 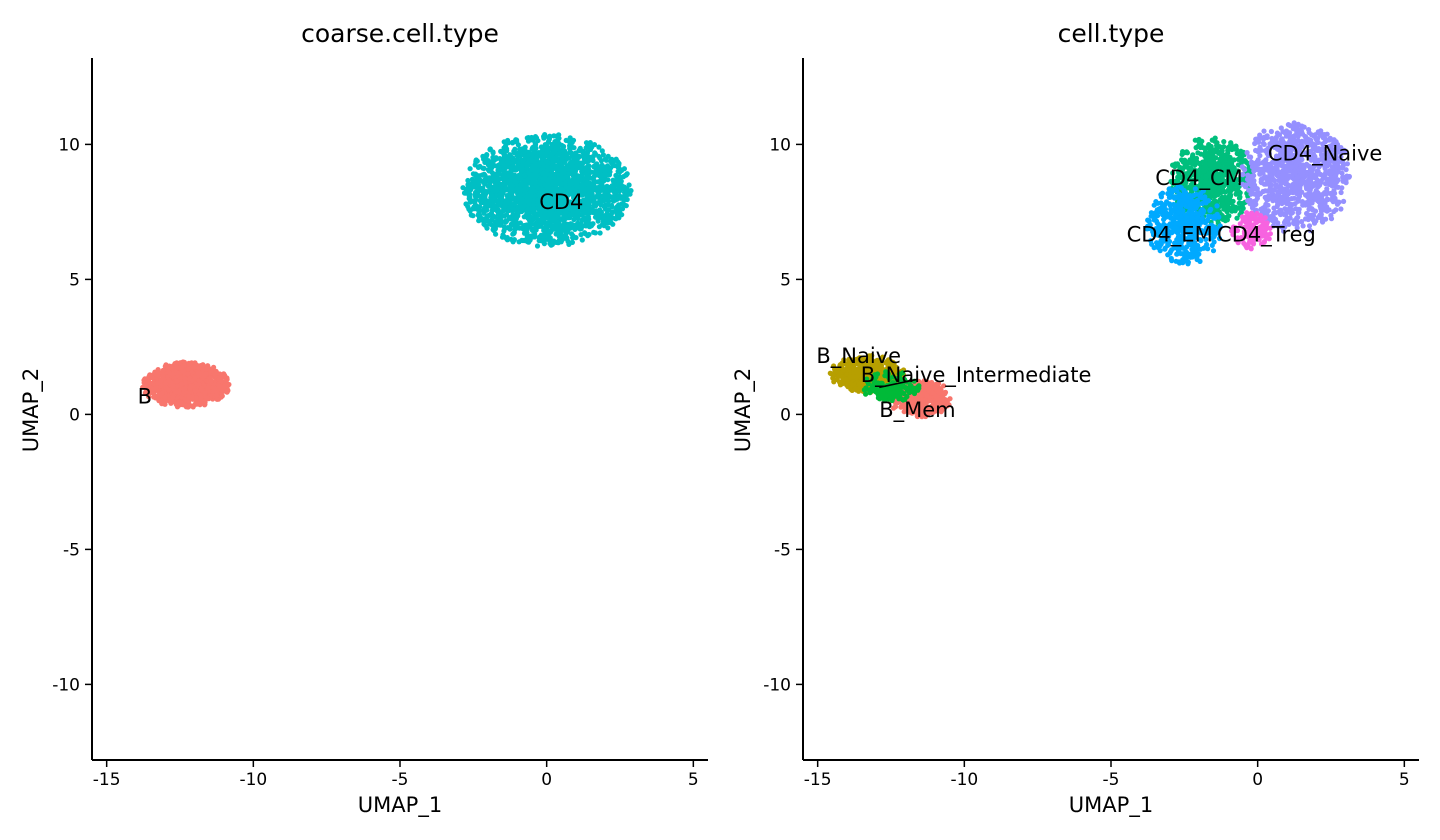 What do you see at coordinates (186, 384) in the screenshot?
I see `cluster-B` at bounding box center [186, 384].